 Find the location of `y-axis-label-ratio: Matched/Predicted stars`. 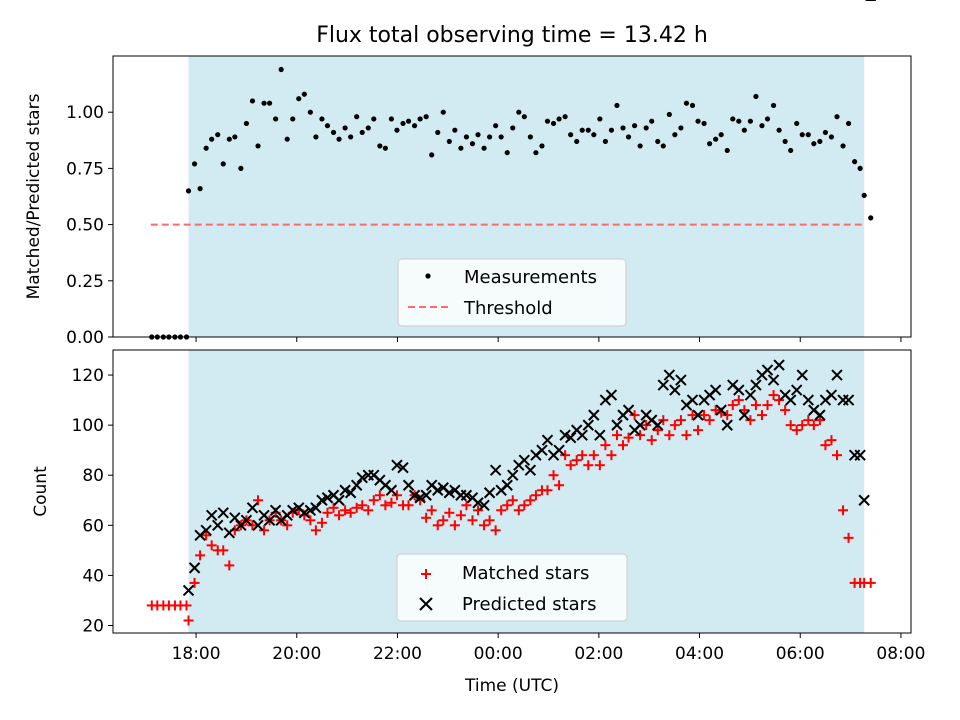

y-axis-label-ratio: Matched/Predicted stars is located at coordinates (34, 196).